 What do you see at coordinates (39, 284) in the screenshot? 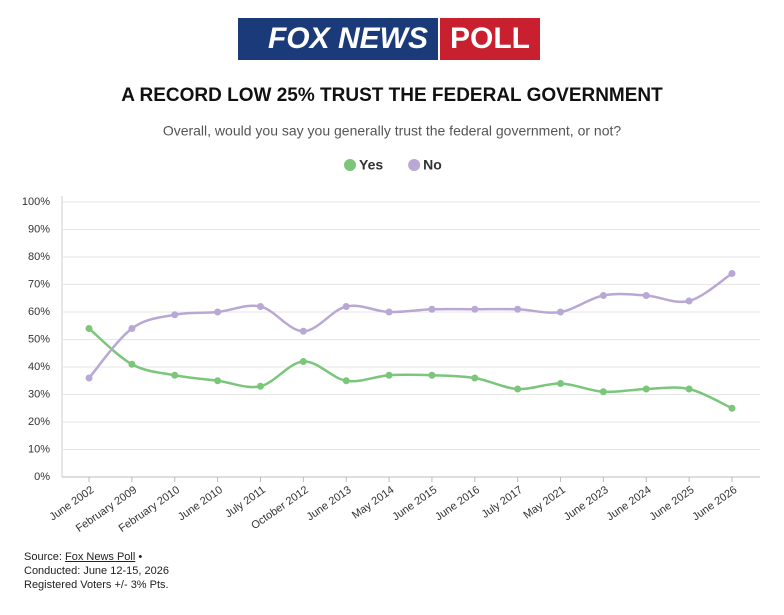
I see `y-tick-label: 70%` at bounding box center [39, 284].